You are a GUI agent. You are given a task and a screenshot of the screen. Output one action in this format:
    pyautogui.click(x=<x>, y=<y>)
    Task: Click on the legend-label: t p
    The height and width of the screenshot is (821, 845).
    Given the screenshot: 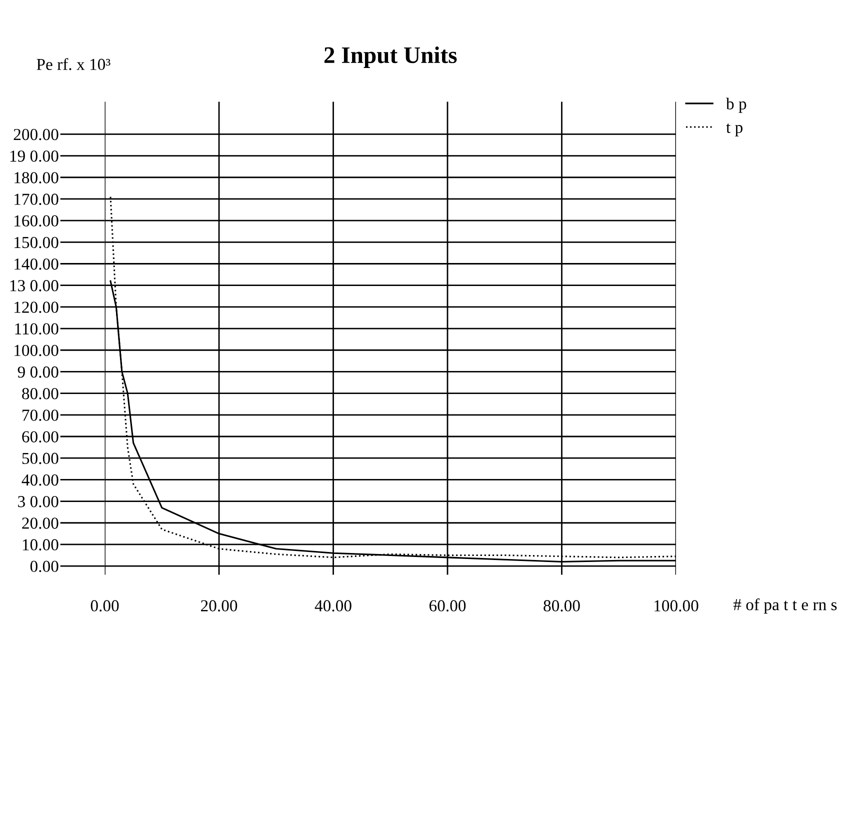 What is the action you would take?
    pyautogui.click(x=734, y=129)
    